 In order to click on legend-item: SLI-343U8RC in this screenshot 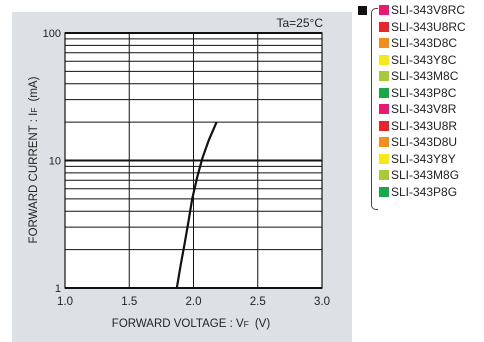, I will do `click(422, 27)`.